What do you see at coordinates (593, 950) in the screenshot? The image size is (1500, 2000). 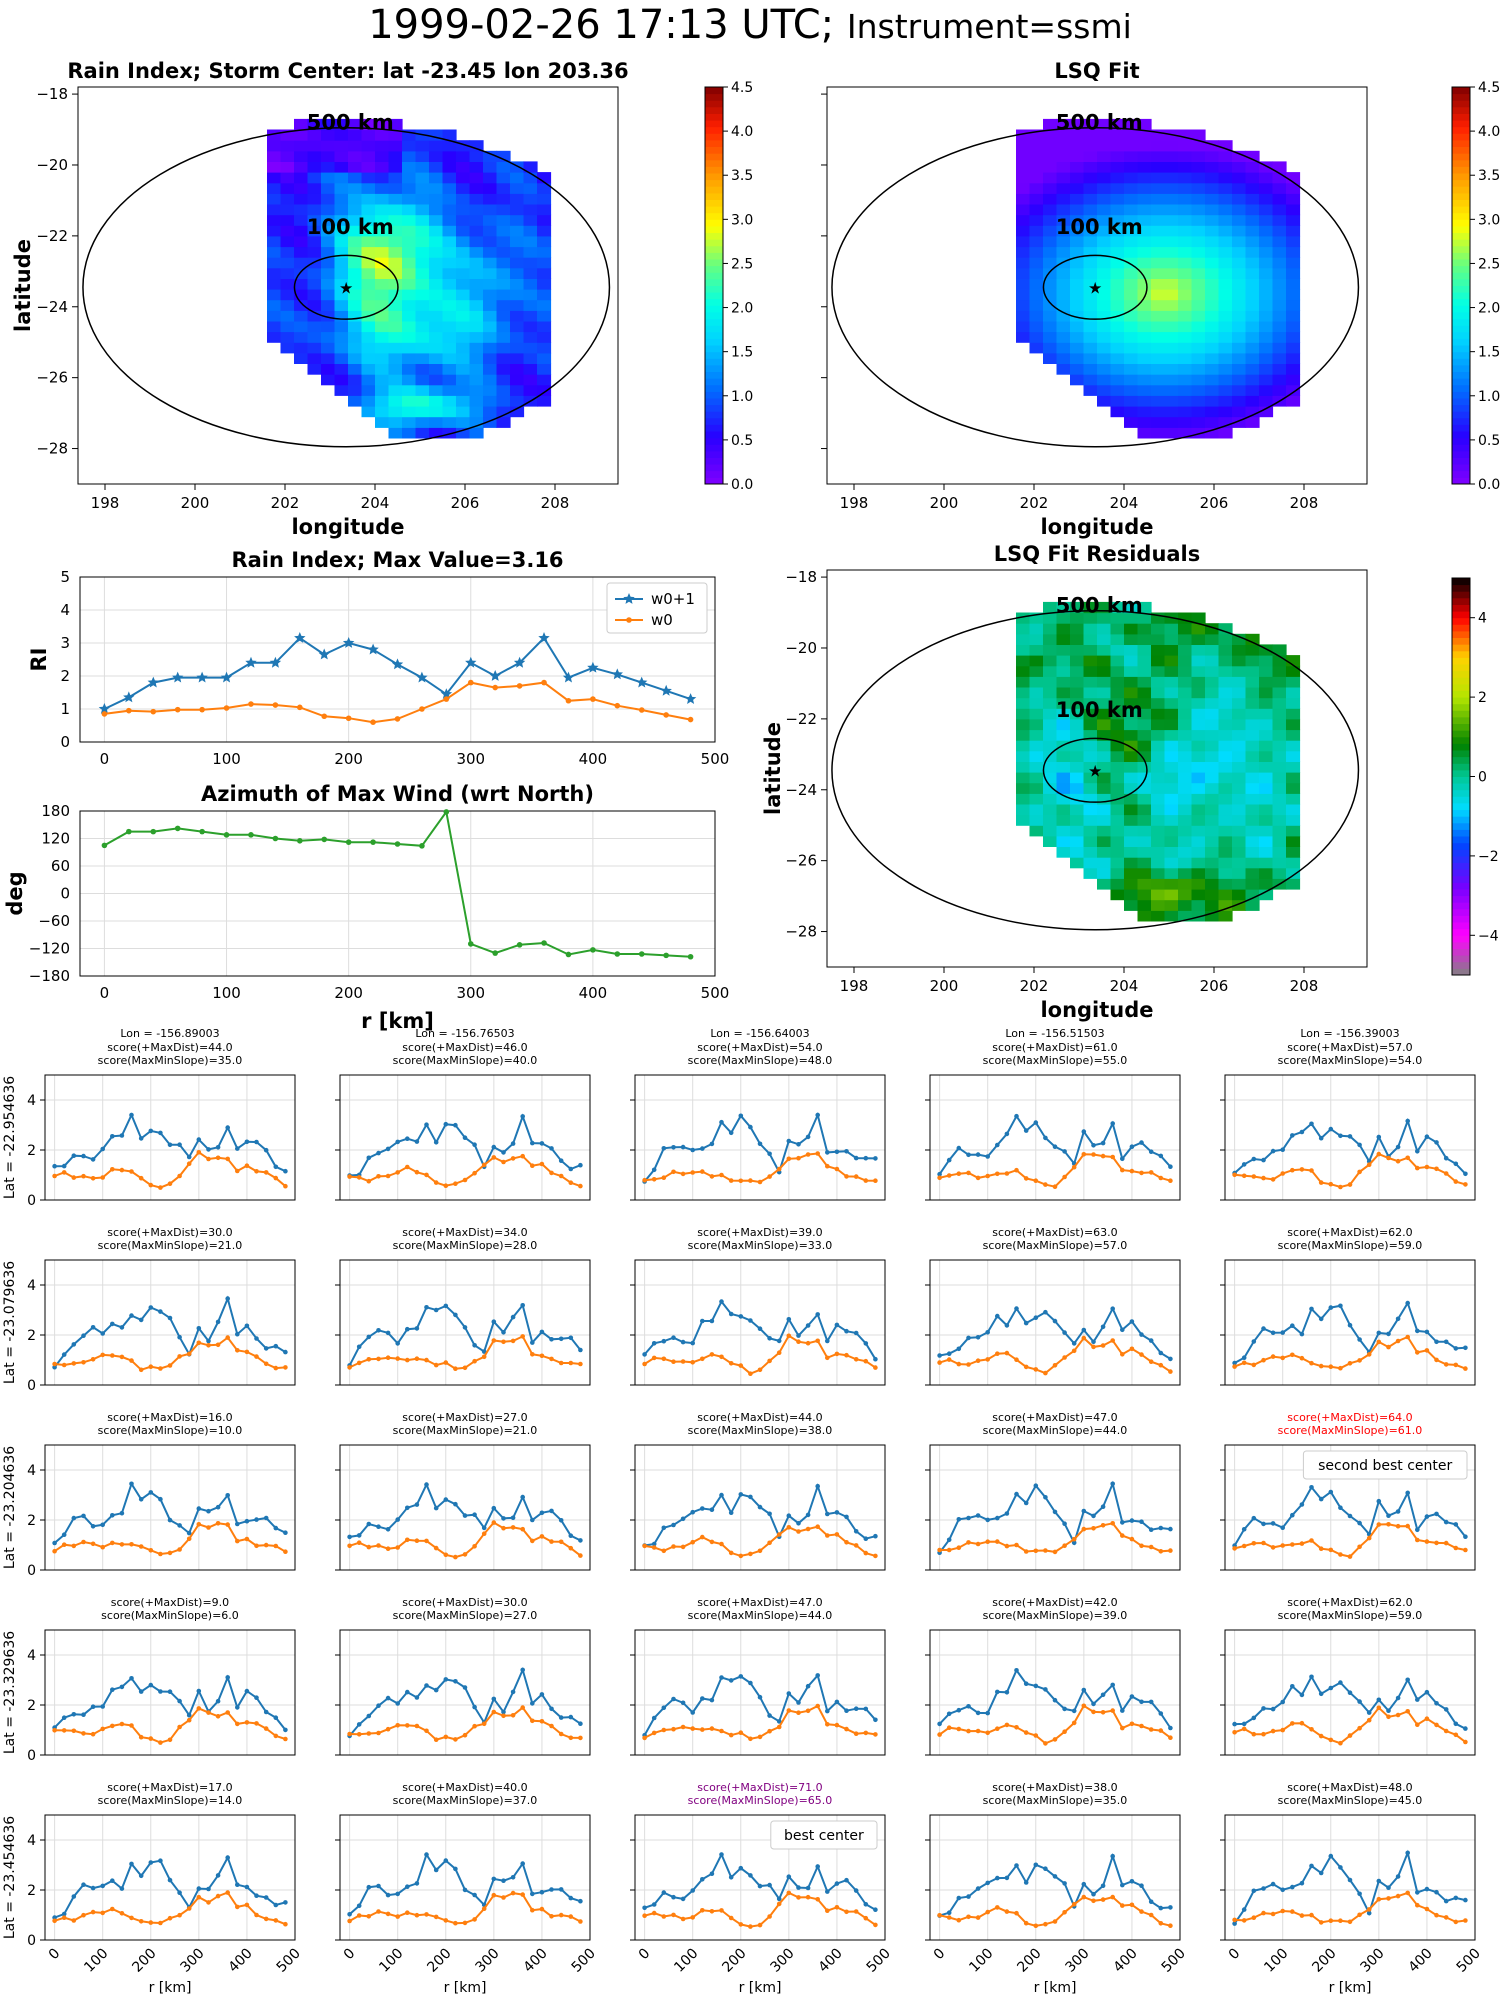 I see `azimuth-point` at bounding box center [593, 950].